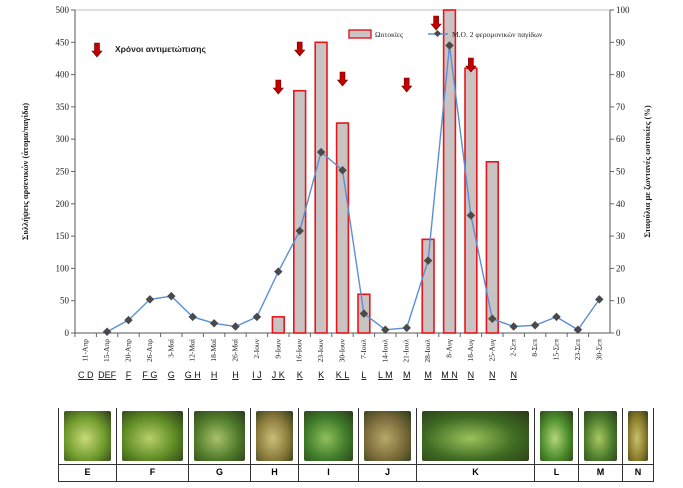 The height and width of the screenshot is (488, 683). What do you see at coordinates (577, 350) in the screenshot?
I see `x-tick-label: 23-Σεπ` at bounding box center [577, 350].